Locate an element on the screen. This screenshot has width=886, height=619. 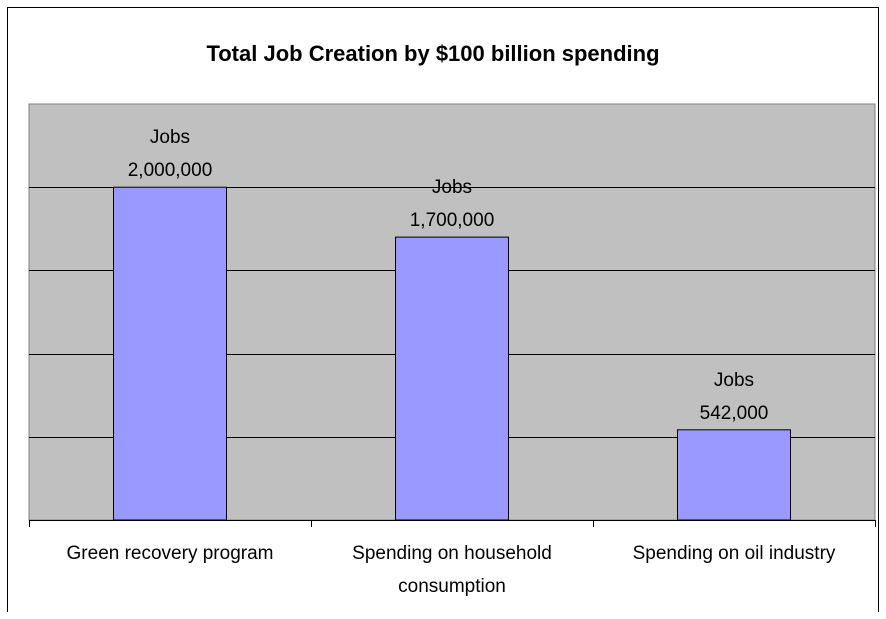
x-tick-label: Spending on oil industry is located at coordinates (734, 553).